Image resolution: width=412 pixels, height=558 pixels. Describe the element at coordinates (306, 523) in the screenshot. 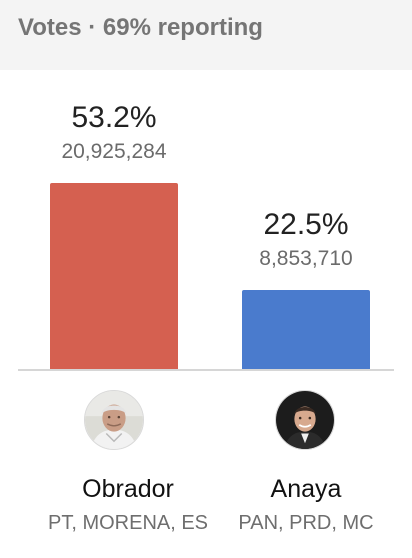

I see `candidate-party: PAN, PRD, MC` at that location.